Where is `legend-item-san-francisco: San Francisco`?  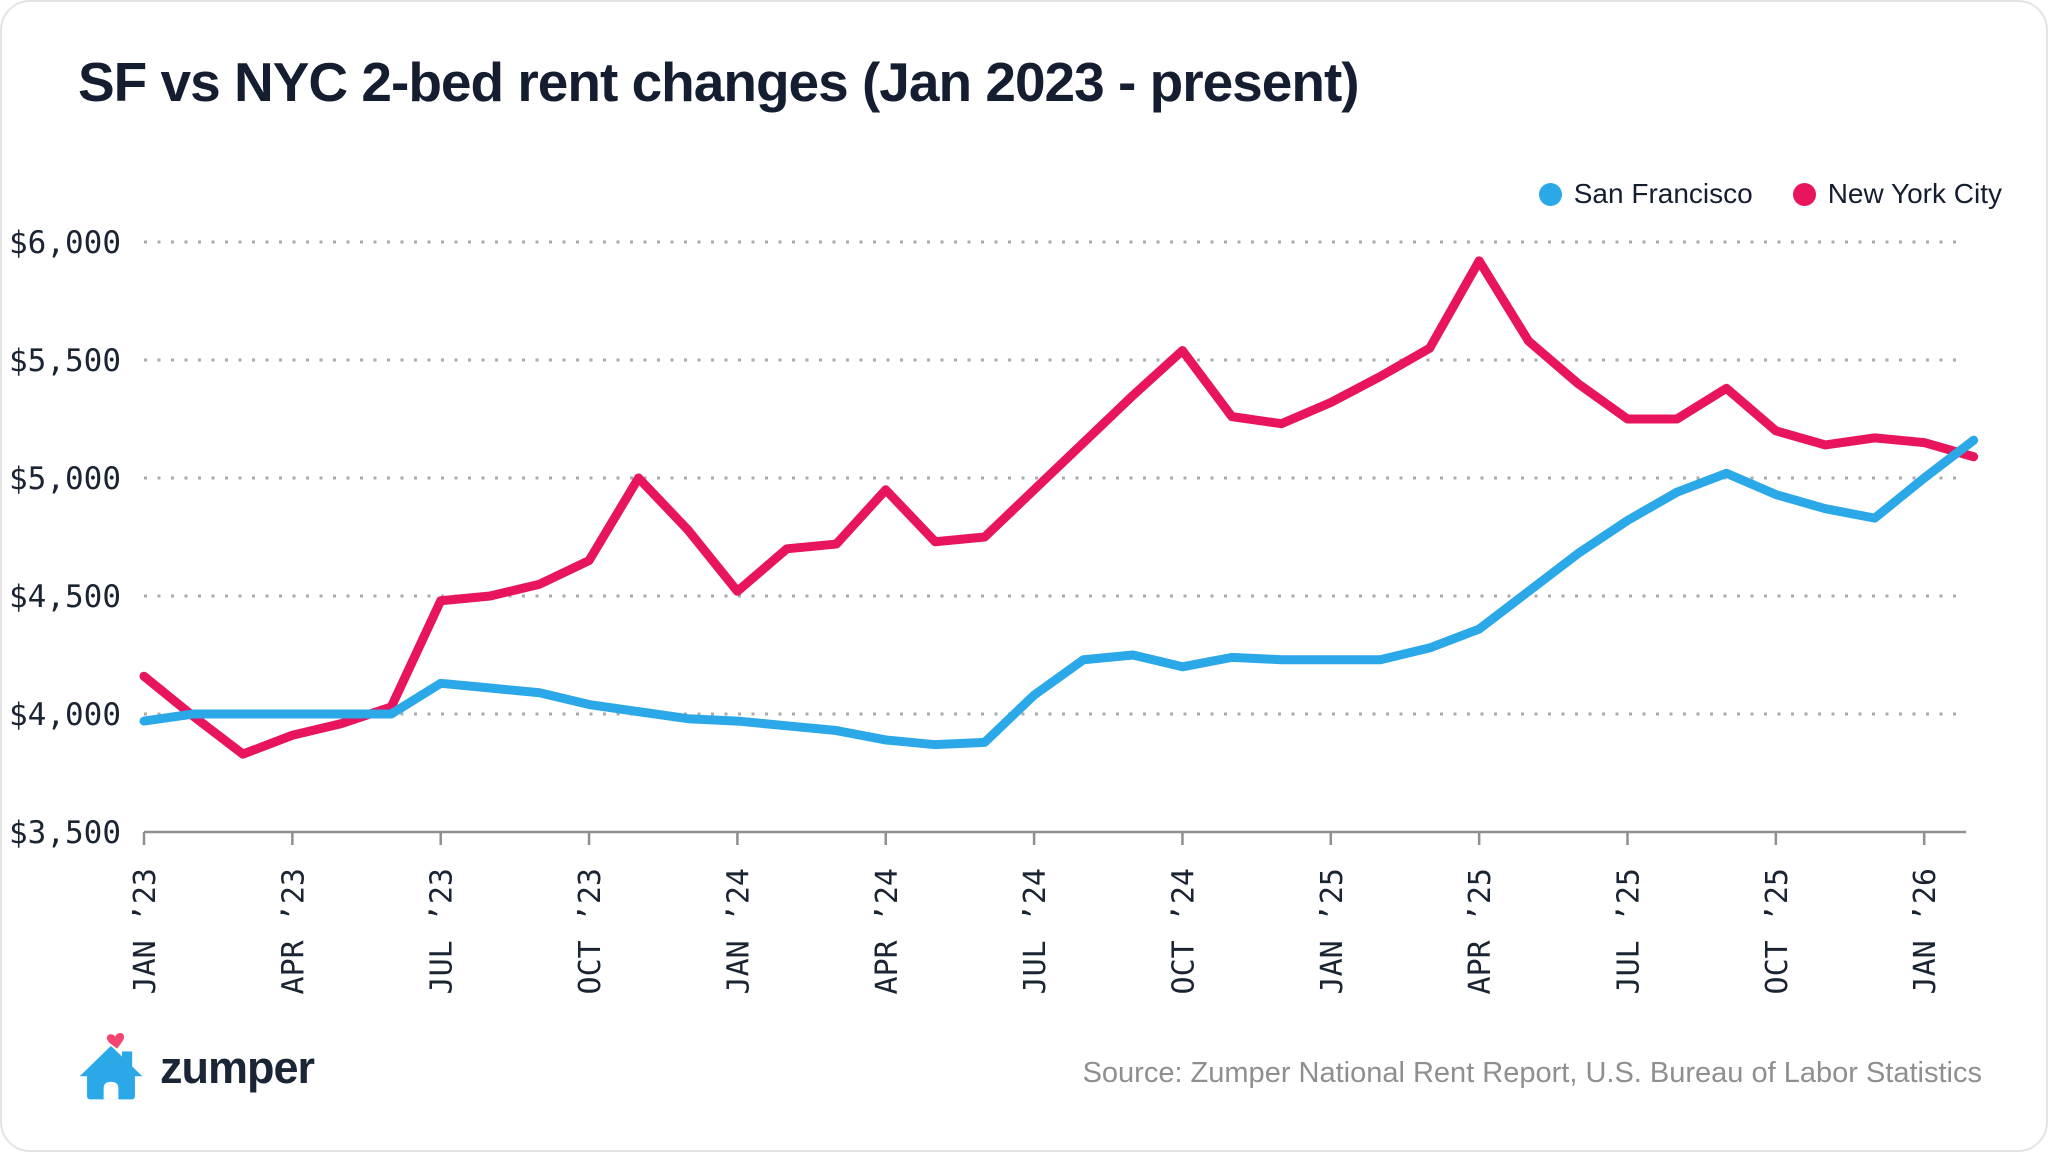 legend-item-san-francisco: San Francisco is located at coordinates (1645, 194).